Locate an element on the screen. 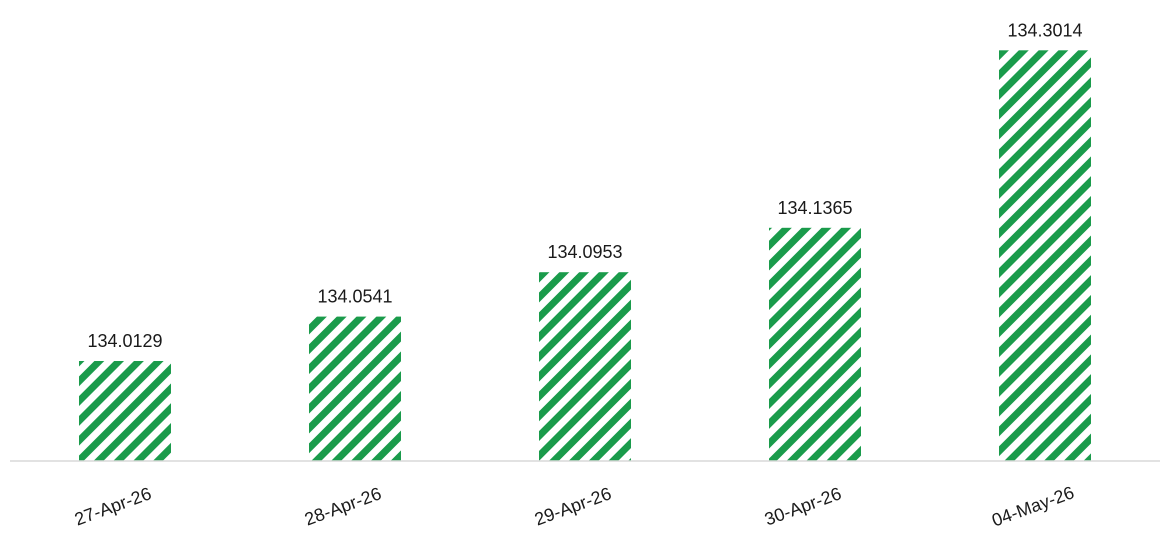 The width and height of the screenshot is (1170, 550). x-tick-label-29-Apr-26: 29-Apr-26 is located at coordinates (573, 506).